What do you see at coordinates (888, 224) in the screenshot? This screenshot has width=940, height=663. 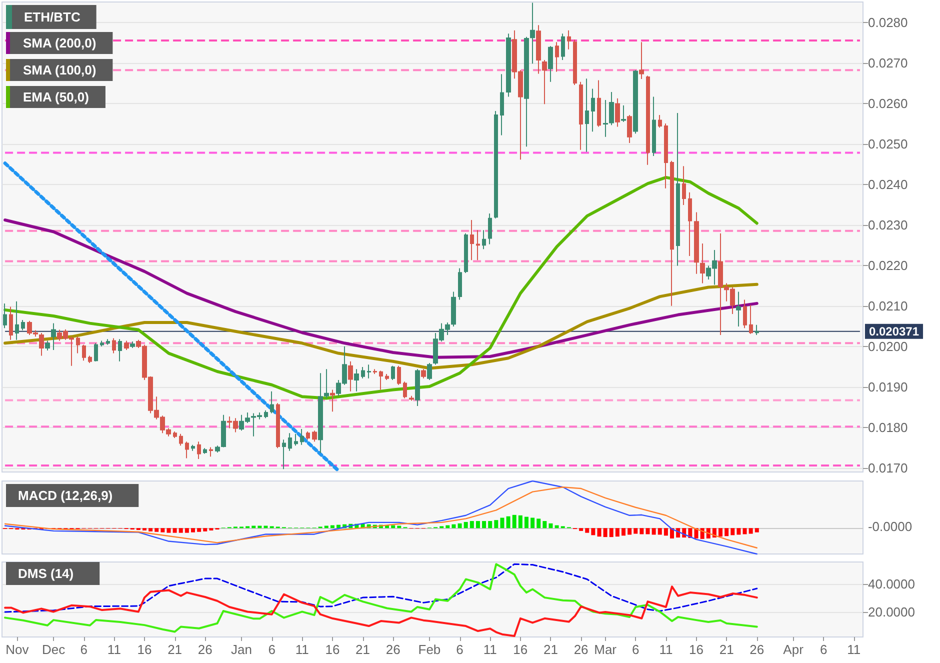 I see `y-tick-label: 0.0230` at bounding box center [888, 224].